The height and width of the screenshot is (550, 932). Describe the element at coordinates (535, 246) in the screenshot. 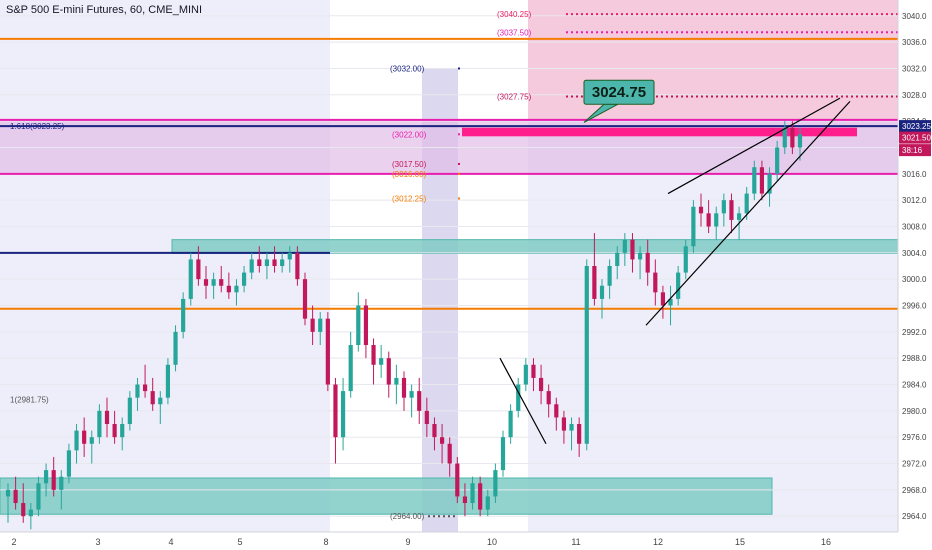

I see `zone-demand-mid` at that location.